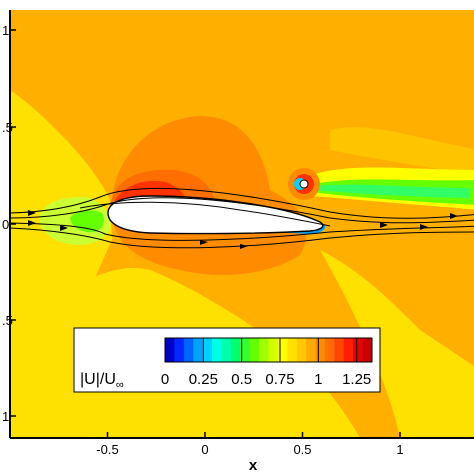  Describe the element at coordinates (399, 449) in the screenshot. I see `x-tick-label: 1` at that location.